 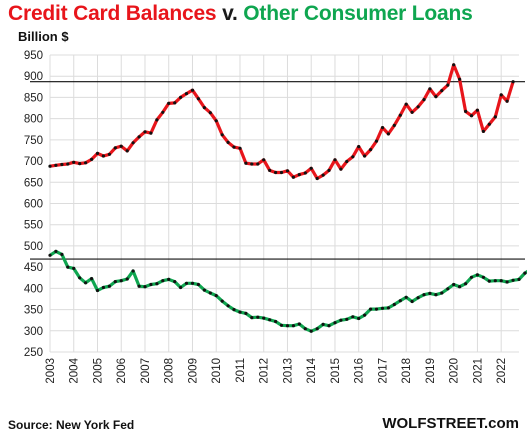 I want to click on x-tick-label: 2016, so click(x=360, y=371).